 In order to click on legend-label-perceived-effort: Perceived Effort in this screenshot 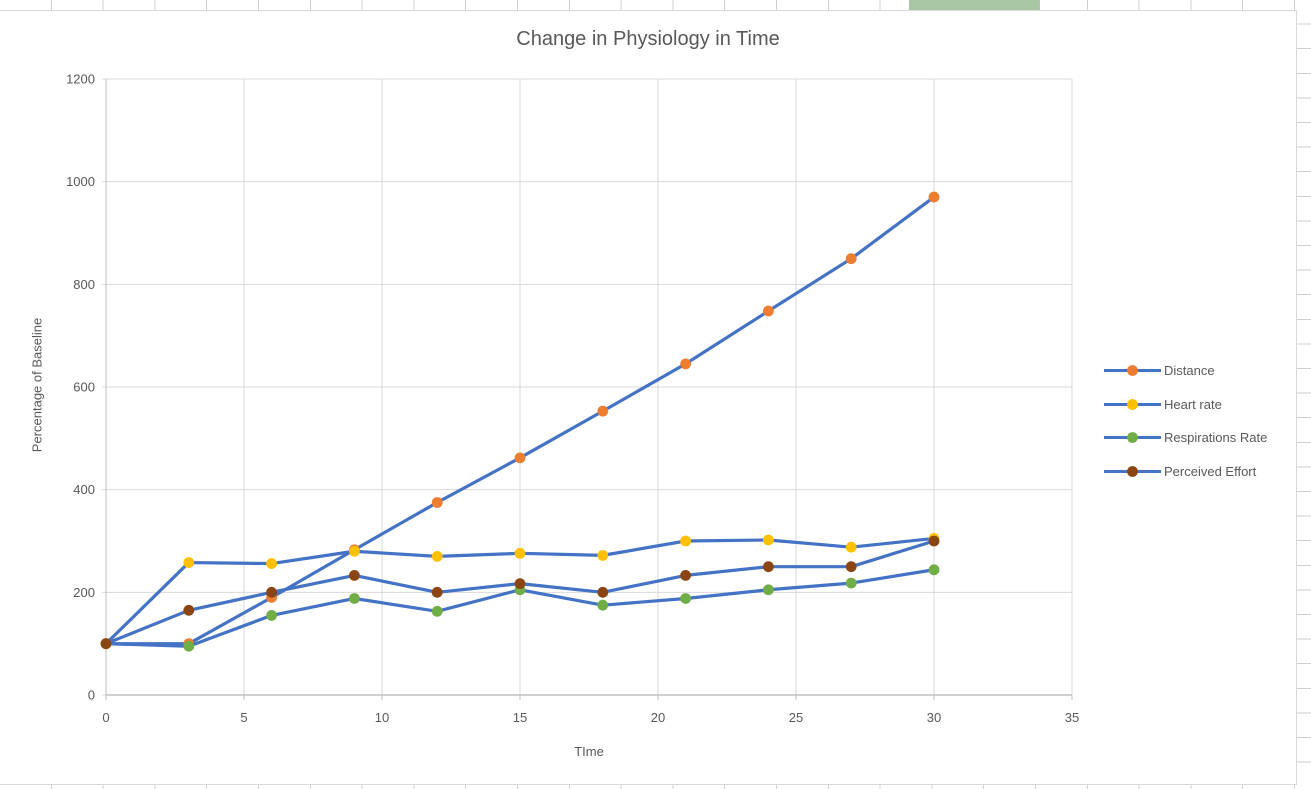, I will do `click(1210, 471)`.